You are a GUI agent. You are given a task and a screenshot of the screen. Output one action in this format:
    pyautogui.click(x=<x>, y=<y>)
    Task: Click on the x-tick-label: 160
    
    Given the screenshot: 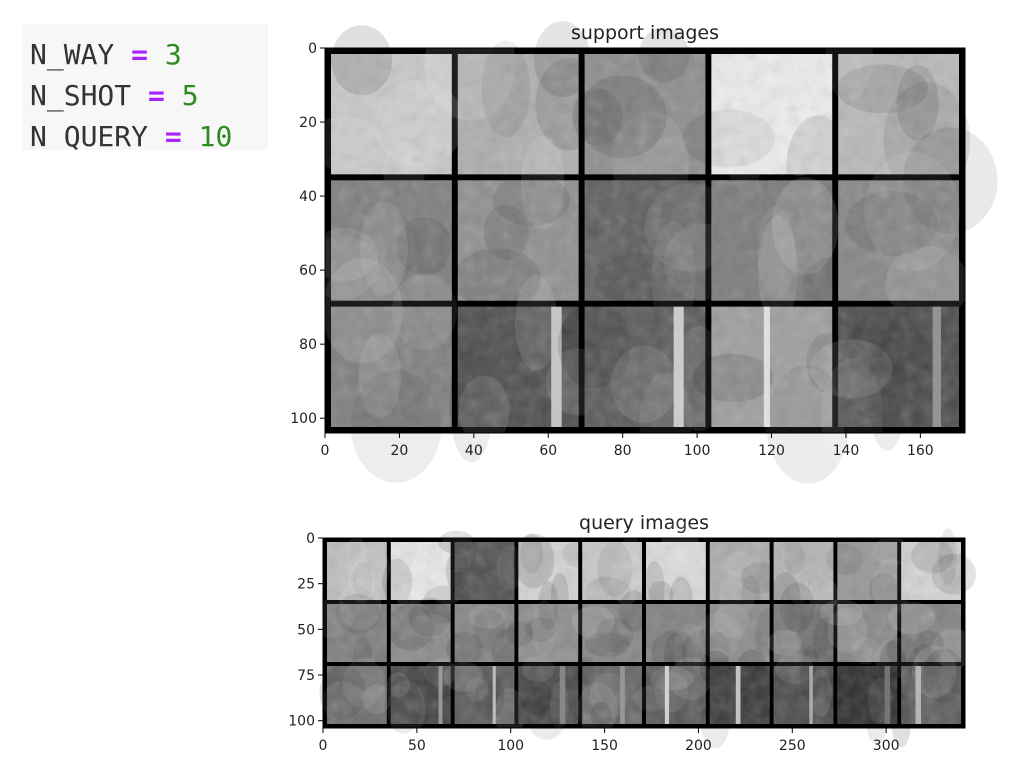 What is the action you would take?
    pyautogui.click(x=920, y=451)
    